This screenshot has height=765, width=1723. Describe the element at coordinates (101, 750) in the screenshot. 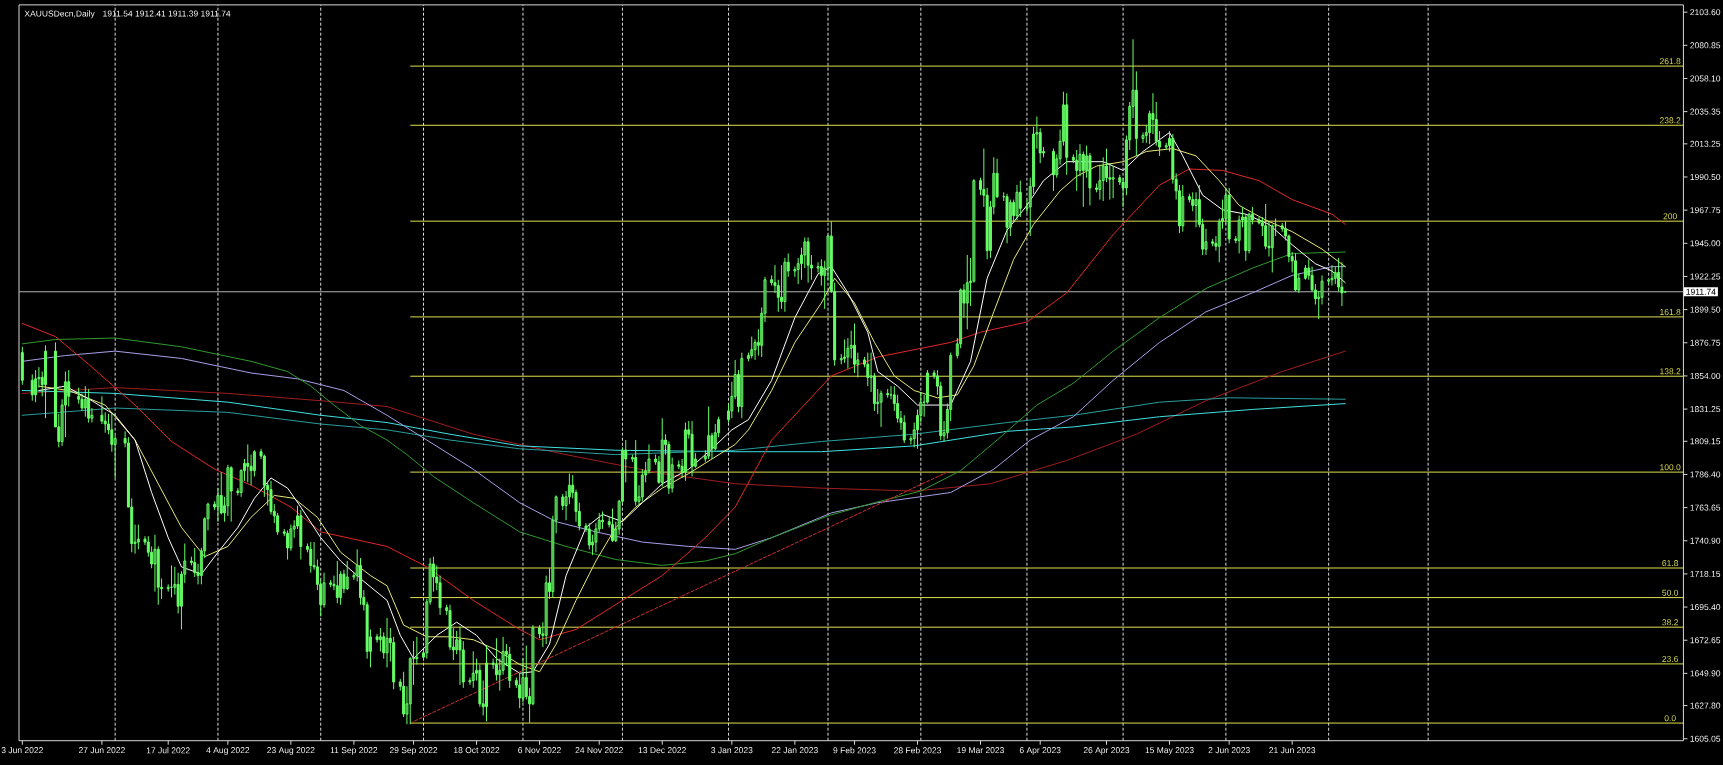

I see `x-tick-label: 27 Jun 2022` at that location.